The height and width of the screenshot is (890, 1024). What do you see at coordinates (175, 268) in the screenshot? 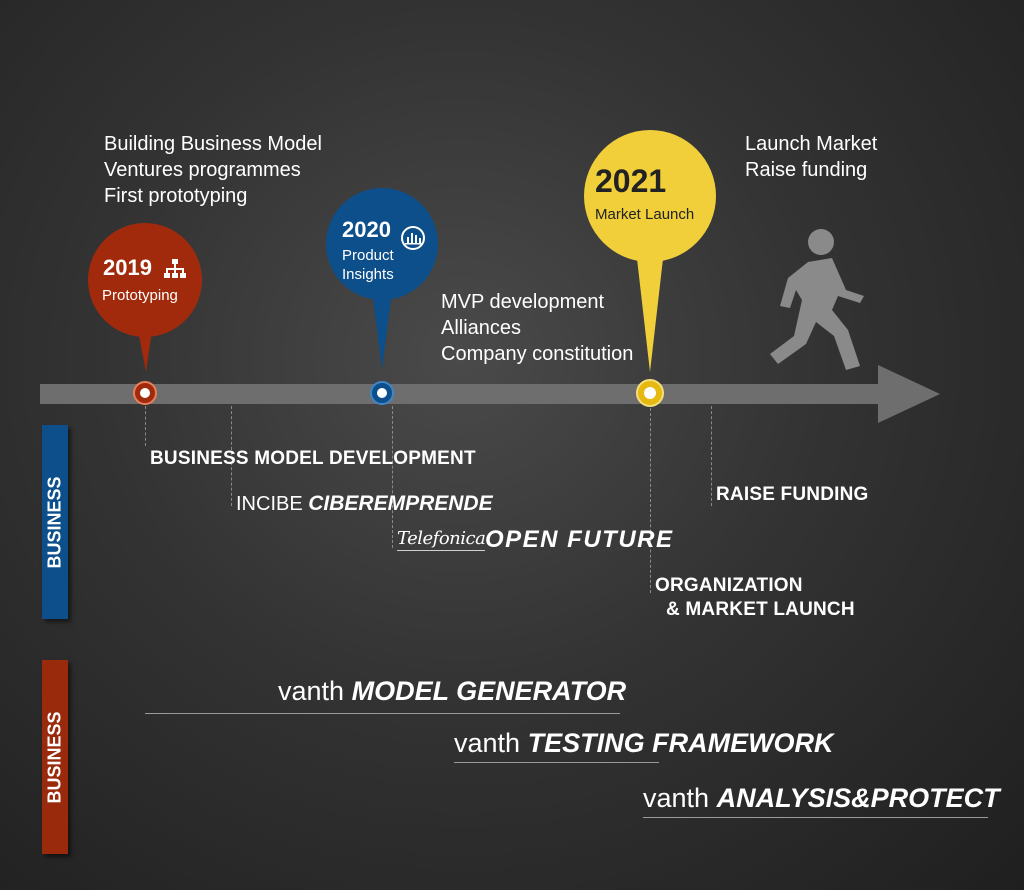
I see `org-chart-icon` at bounding box center [175, 268].